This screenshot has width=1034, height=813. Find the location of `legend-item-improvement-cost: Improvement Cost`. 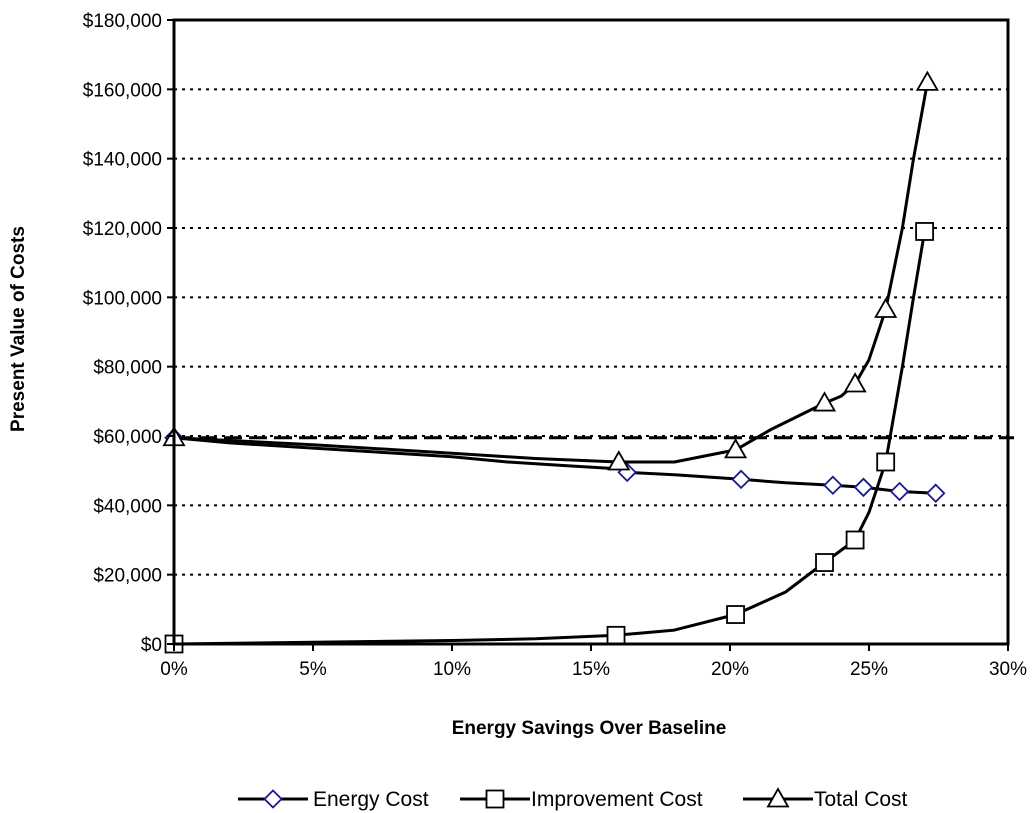

legend-item-improvement-cost: Improvement Cost is located at coordinates (581, 799).